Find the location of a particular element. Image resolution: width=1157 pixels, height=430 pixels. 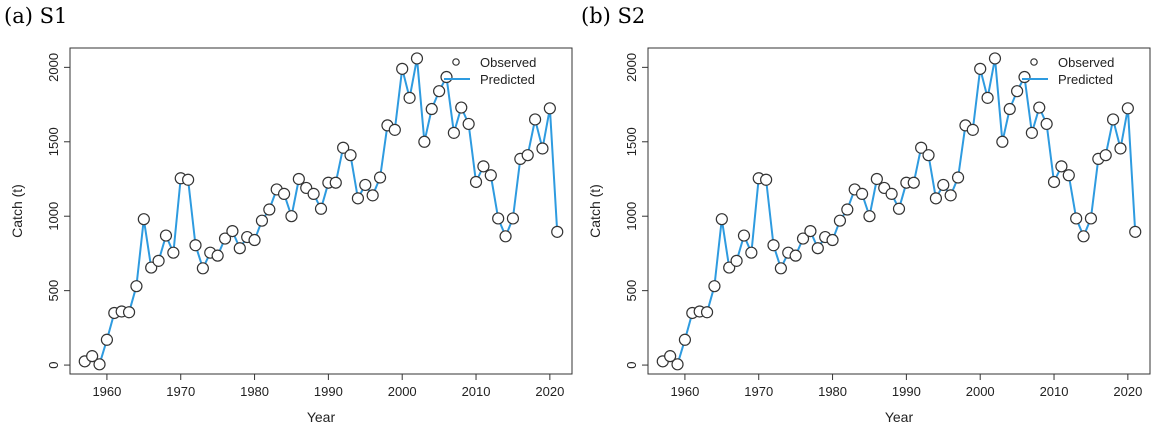

x-tick-label: 1980 is located at coordinates (832, 391).